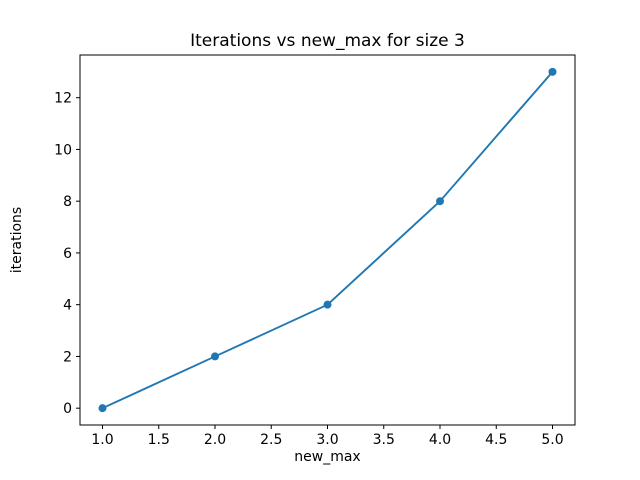 The width and height of the screenshot is (640, 480). Describe the element at coordinates (327, 41) in the screenshot. I see `chart-title: Iterations vs new_max for size 3` at that location.